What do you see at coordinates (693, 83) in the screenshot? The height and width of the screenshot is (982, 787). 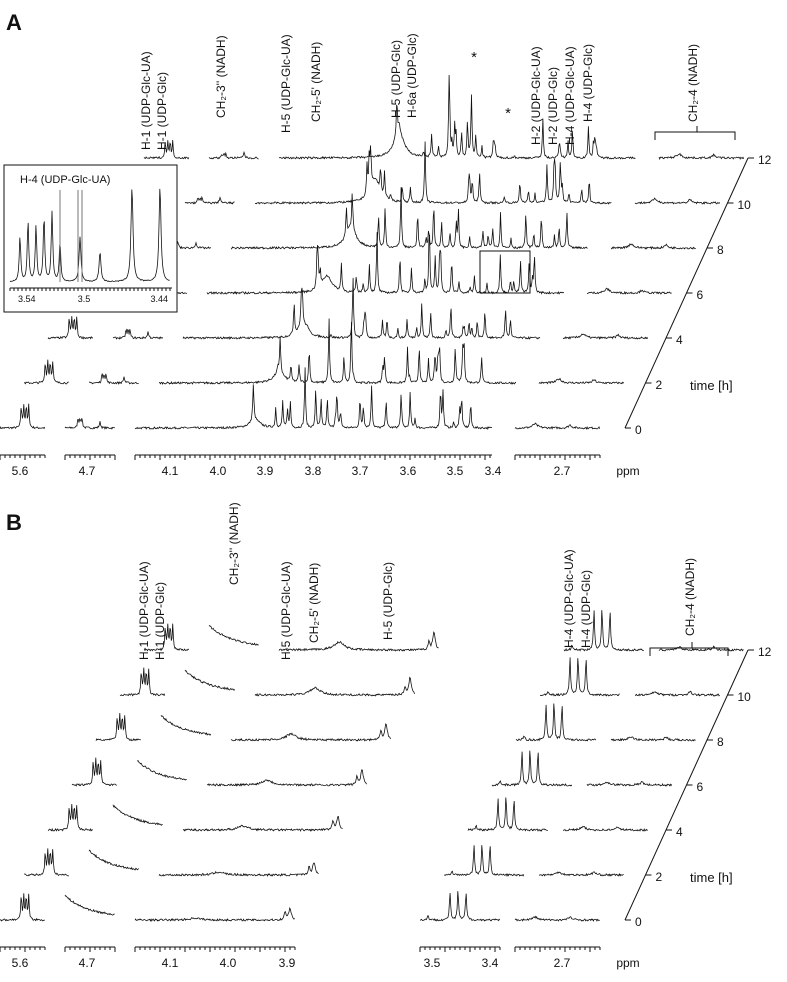 I see `peak-label: CH₂-4 (NADH)` at bounding box center [693, 83].